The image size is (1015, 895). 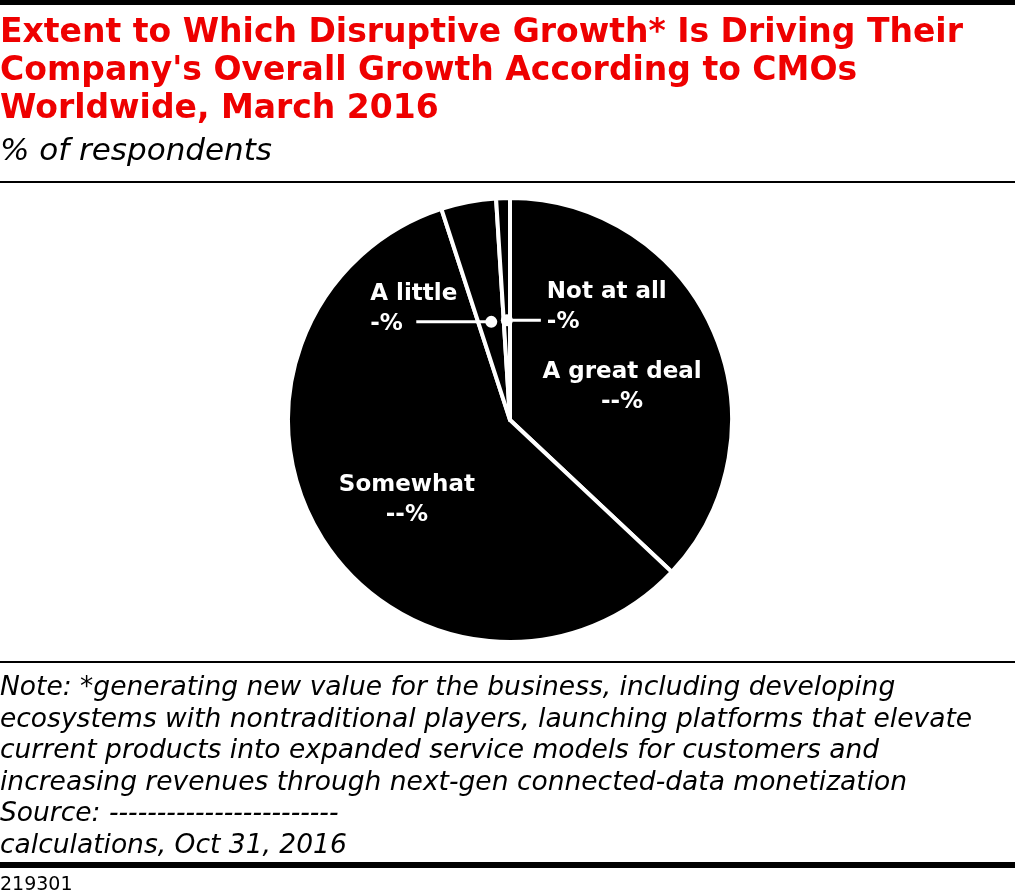 What do you see at coordinates (487, 733) in the screenshot?
I see `text: Note: *generating new value for the business, including developing ecosystems with nontraditional players, launching platforms that elevate current products into expanded service models for customers and increasing revenues through next-gen connected-data monetization` at bounding box center [487, 733].